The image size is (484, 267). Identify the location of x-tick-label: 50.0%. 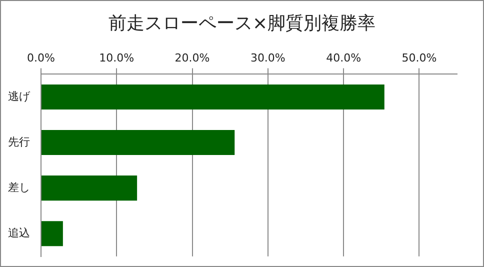
(419, 57).